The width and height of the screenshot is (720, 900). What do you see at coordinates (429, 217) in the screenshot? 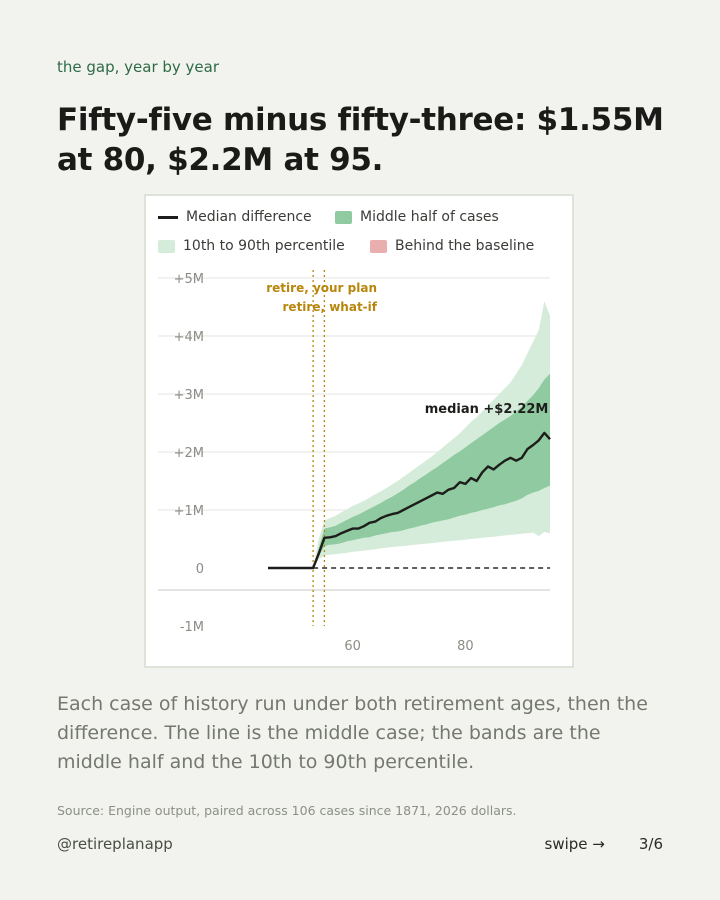
I see `legend-label-middle-half: Middle half of cases` at bounding box center [429, 217].